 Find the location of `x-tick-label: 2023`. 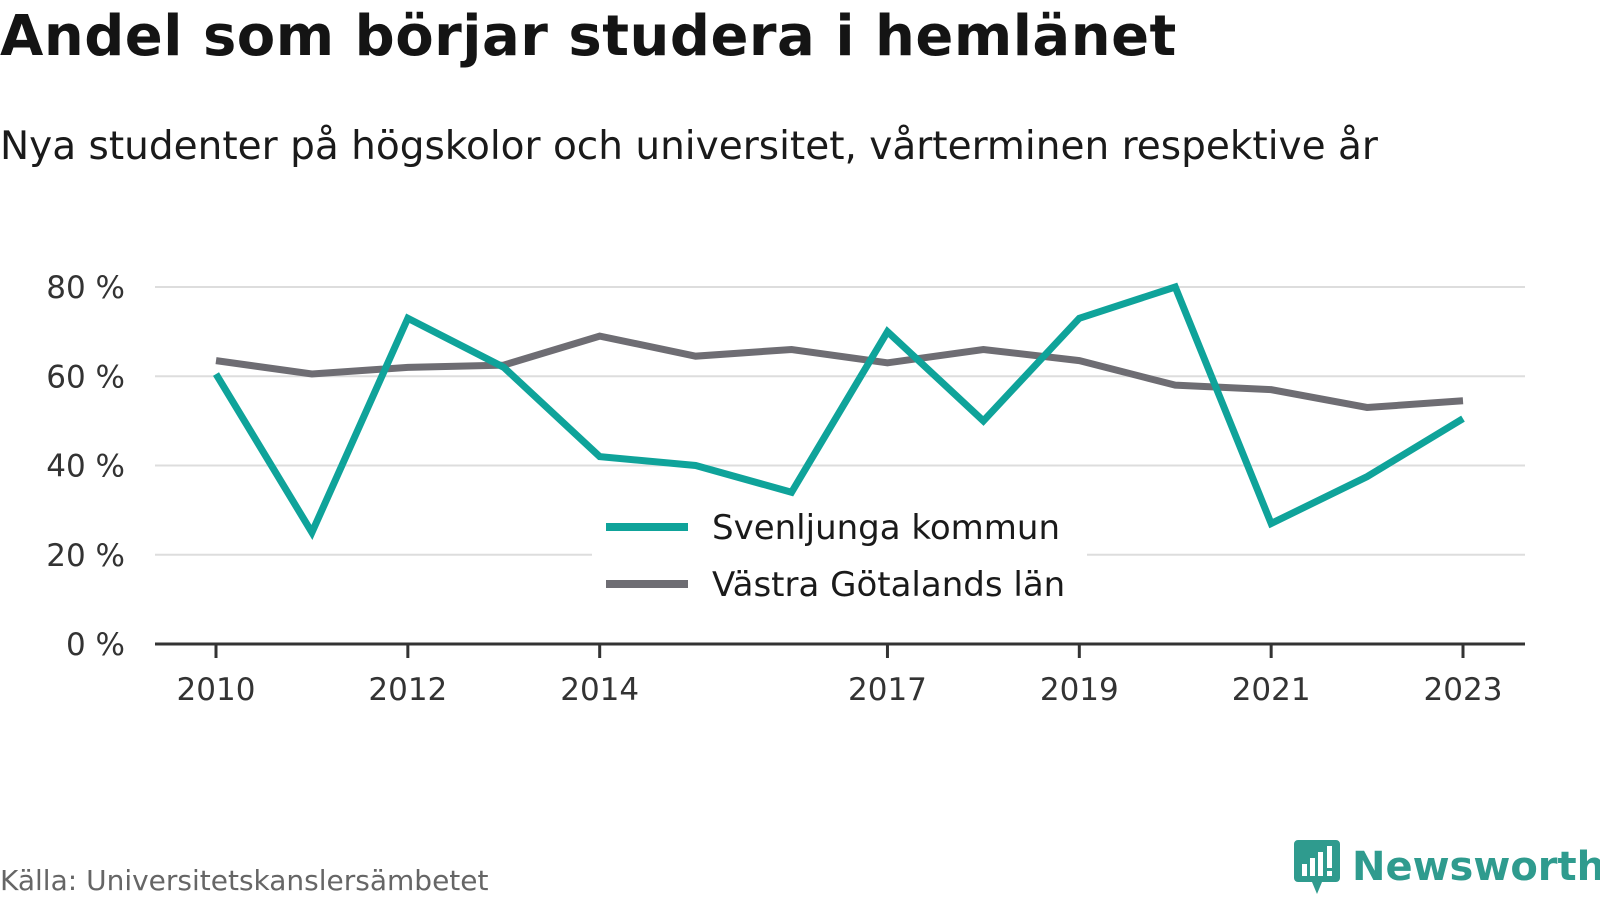

x-tick-label: 2023 is located at coordinates (1463, 690).